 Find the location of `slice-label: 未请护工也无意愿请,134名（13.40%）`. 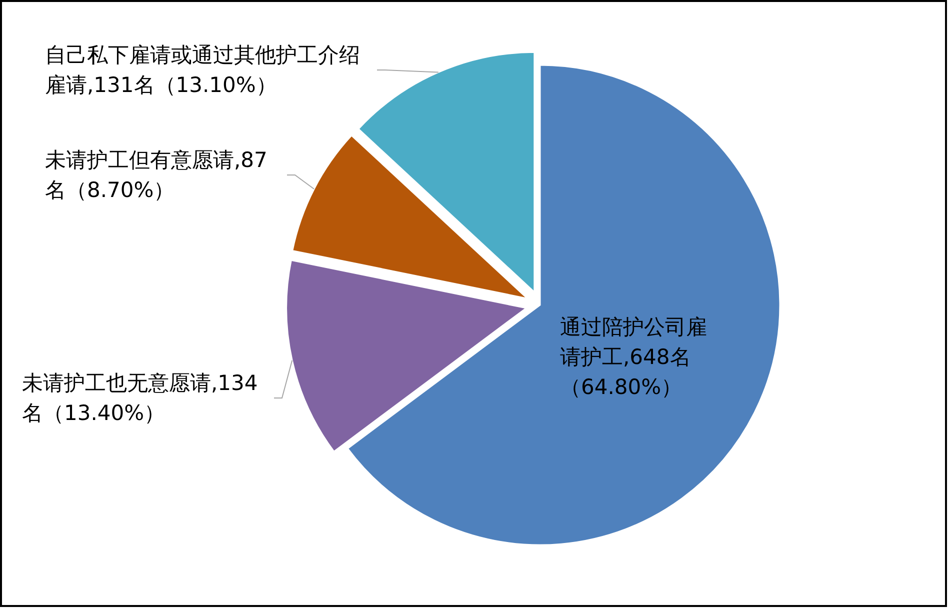

slice-label: 未请护工也无意愿请,134名（13.40%） is located at coordinates (140, 398).